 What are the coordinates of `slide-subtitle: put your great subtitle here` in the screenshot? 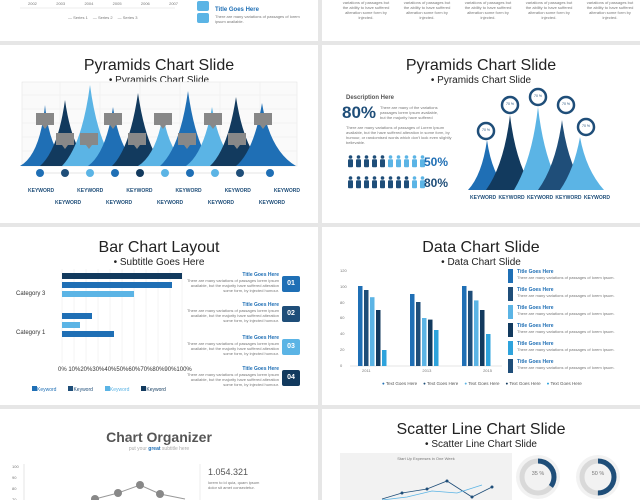 It's located at (159, 449).